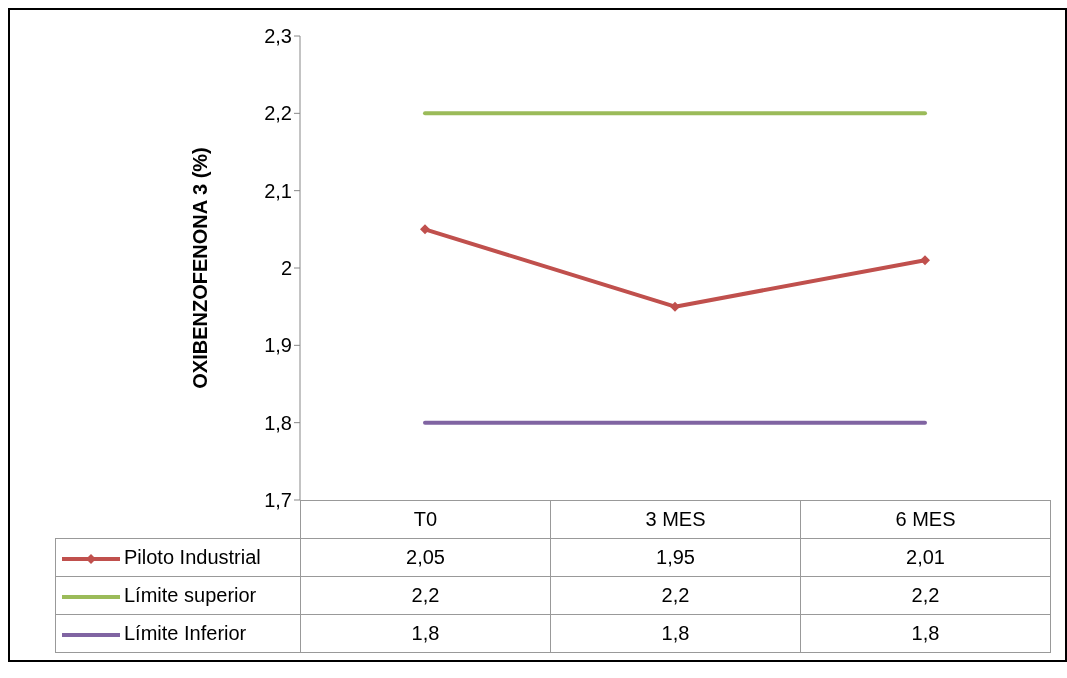 The height and width of the screenshot is (678, 1067). What do you see at coordinates (925, 519) in the screenshot?
I see `x-tick-label: 6 MES` at bounding box center [925, 519].